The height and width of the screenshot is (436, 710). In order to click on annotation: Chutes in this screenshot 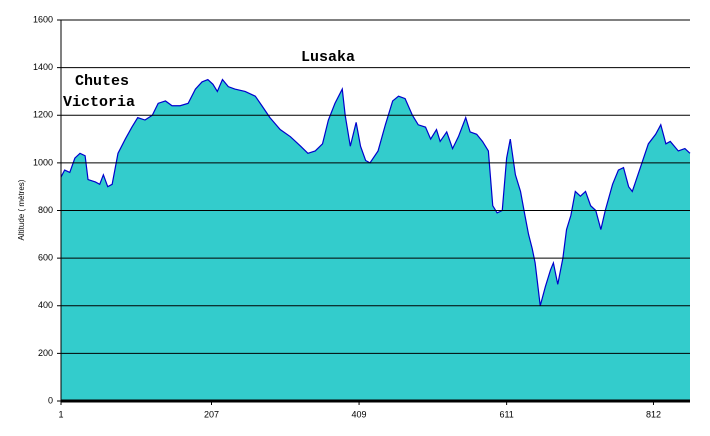, I will do `click(102, 81)`.